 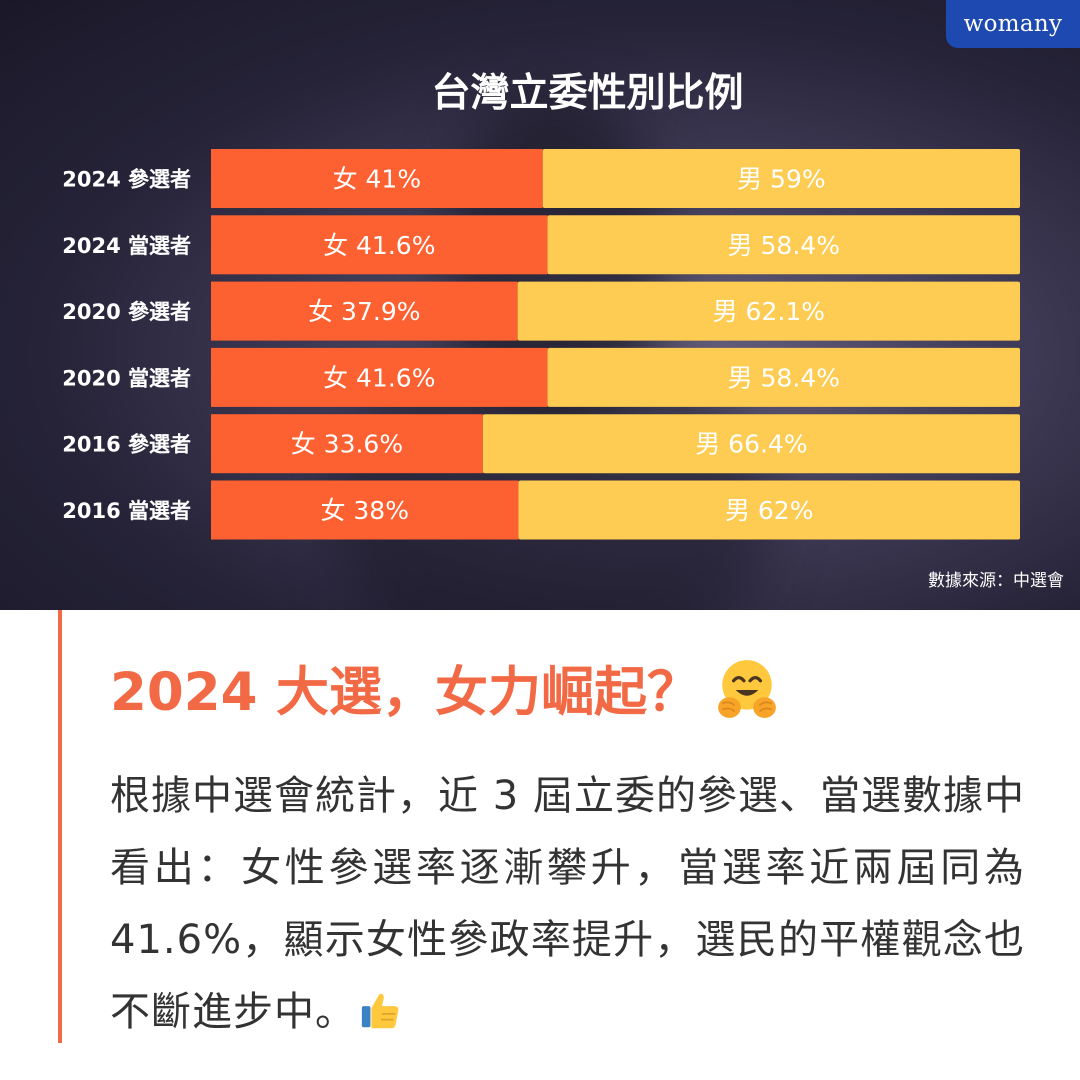 I want to click on category-label: 2016 當選者, so click(x=126, y=511).